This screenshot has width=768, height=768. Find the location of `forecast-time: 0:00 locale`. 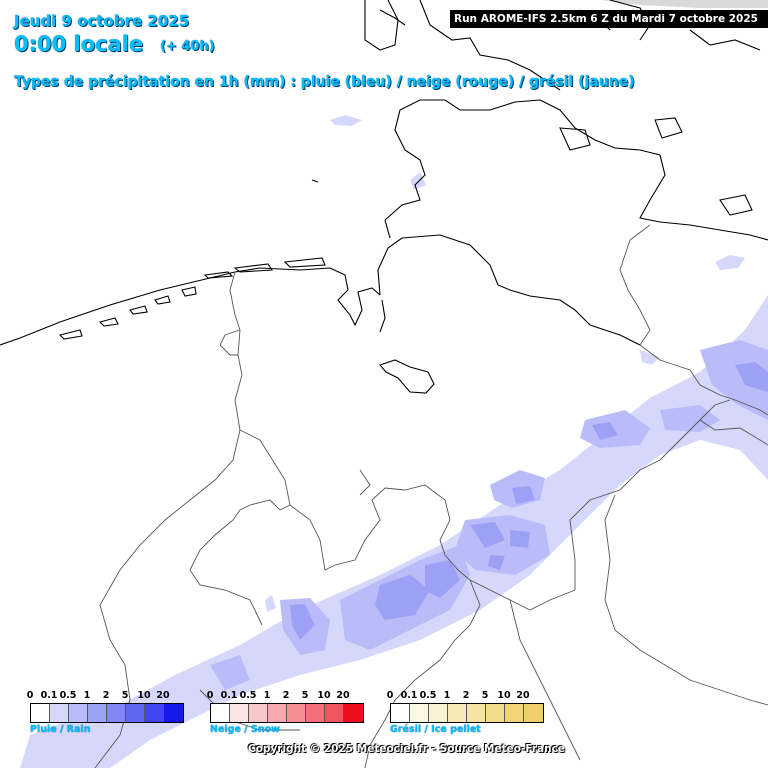

forecast-time: 0:00 locale is located at coordinates (79, 44).